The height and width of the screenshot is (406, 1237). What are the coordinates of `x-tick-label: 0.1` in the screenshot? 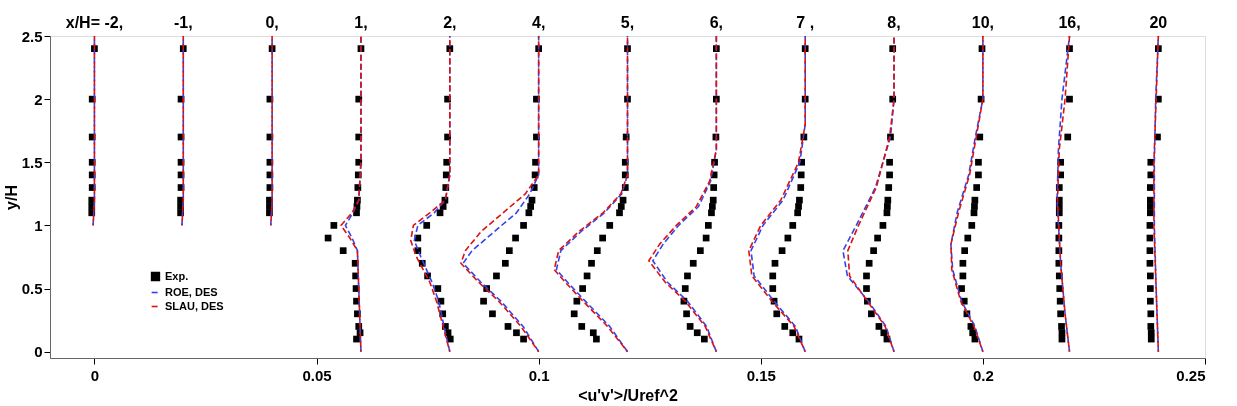 It's located at (539, 375).